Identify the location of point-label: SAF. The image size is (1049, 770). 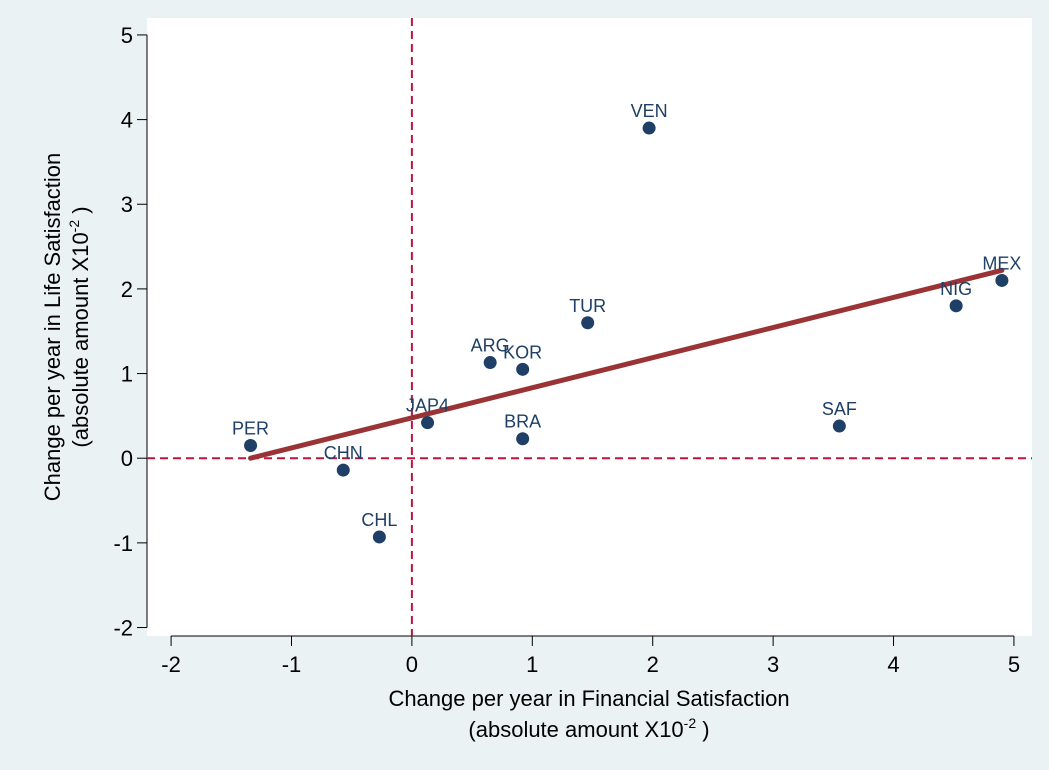
(839, 409).